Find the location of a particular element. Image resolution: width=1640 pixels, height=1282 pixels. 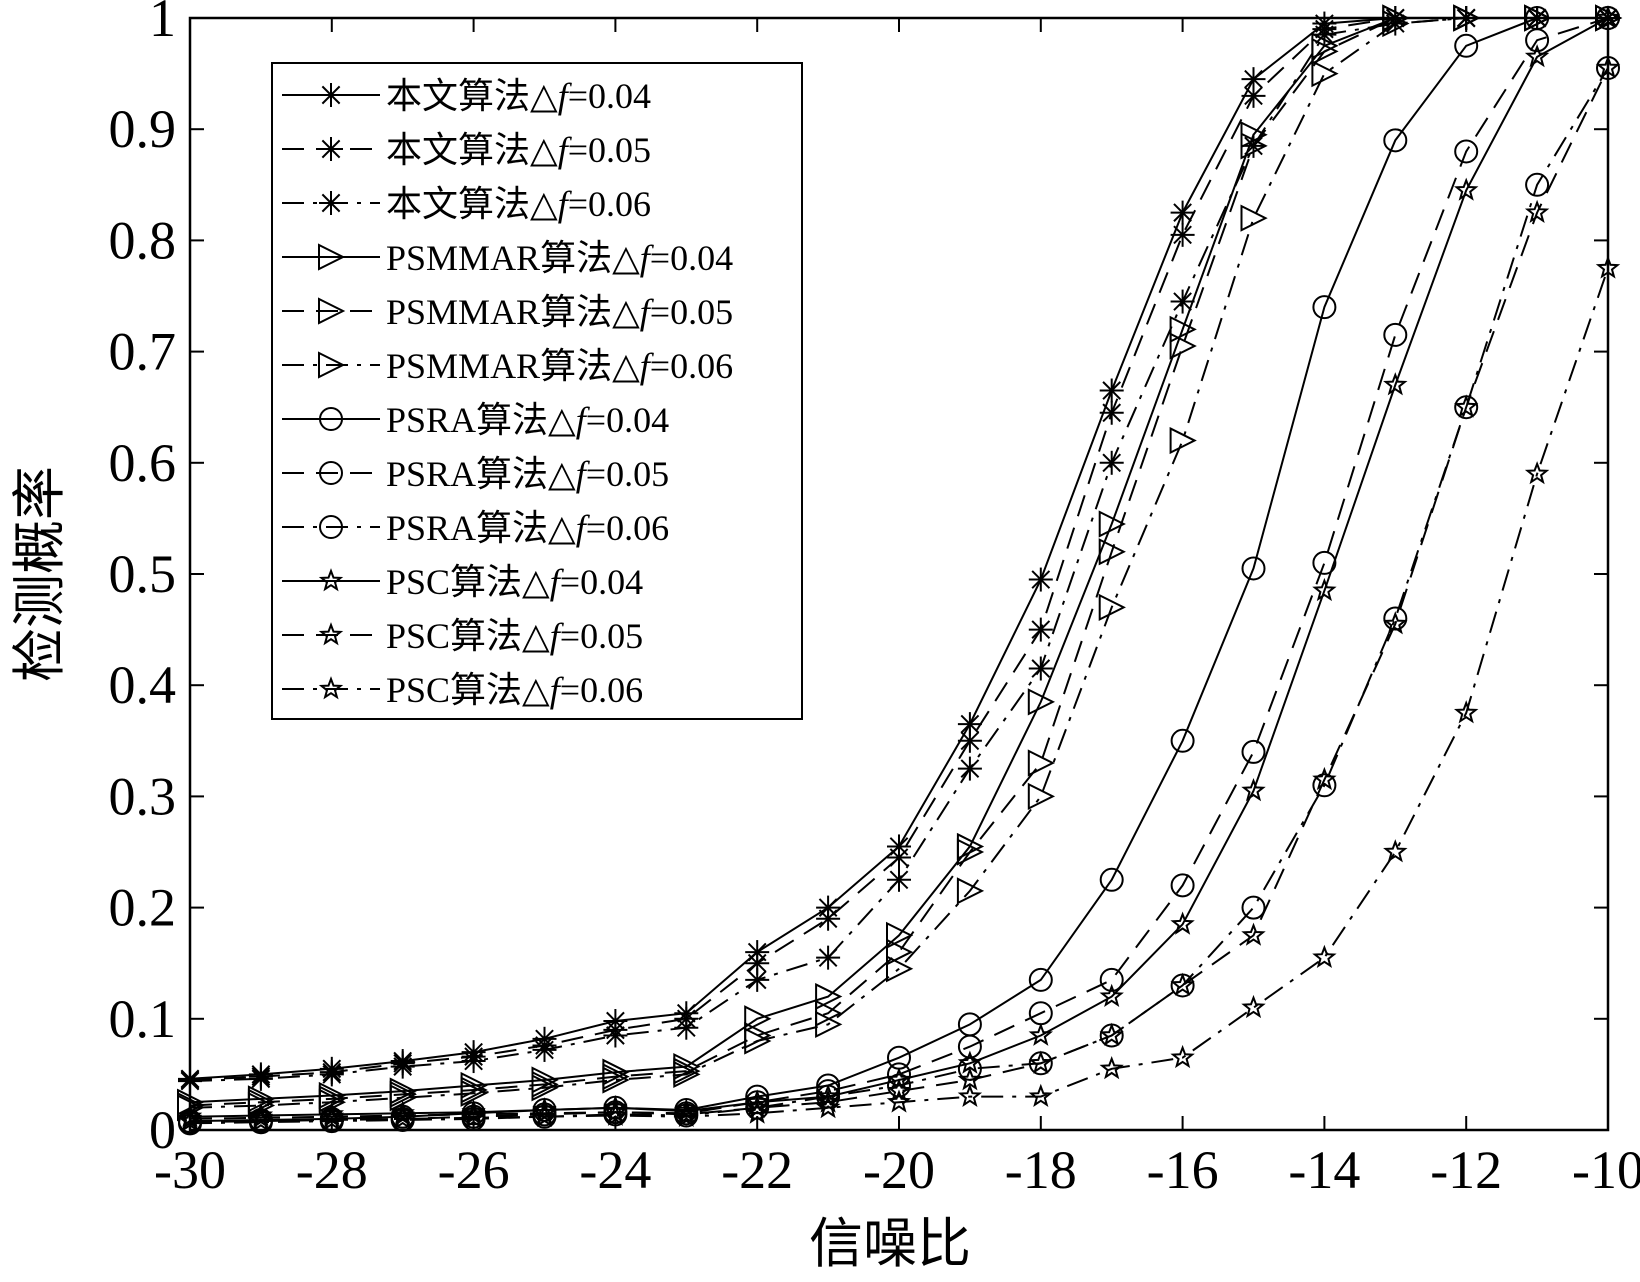

x-tick-label: -22 is located at coordinates (757, 1170).